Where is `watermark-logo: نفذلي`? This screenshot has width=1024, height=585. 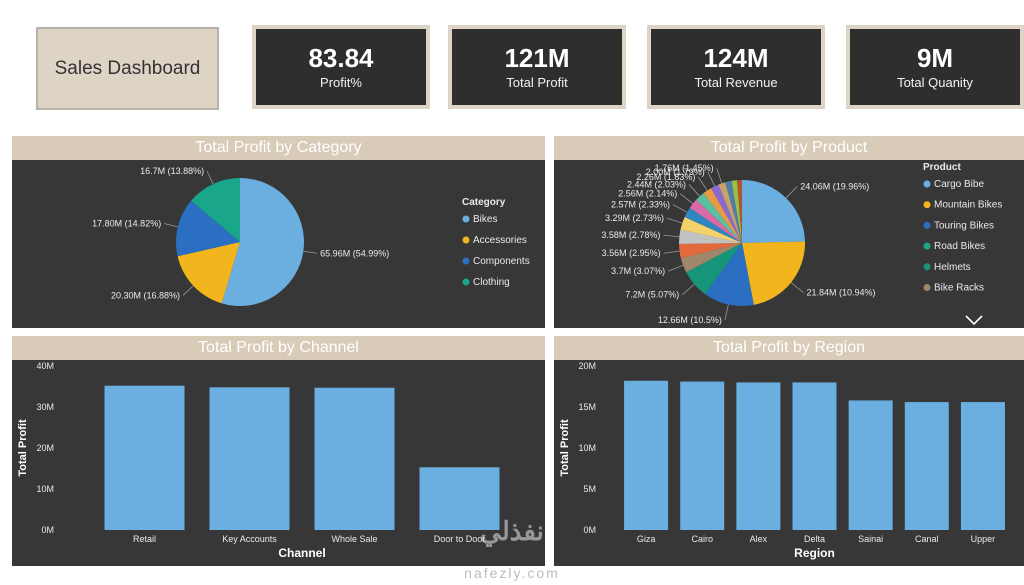 watermark-logo: نفذلي is located at coordinates (512, 531).